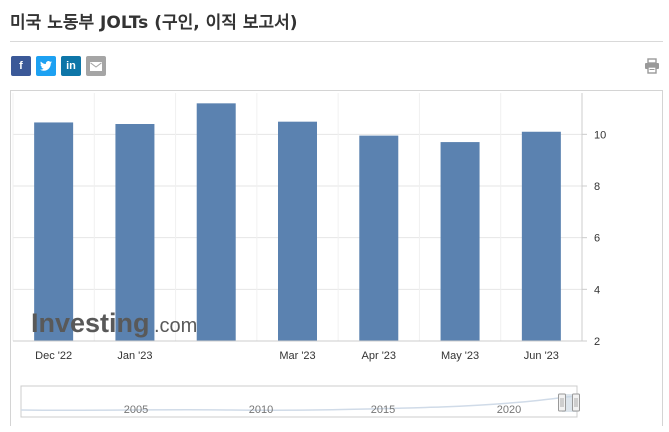  What do you see at coordinates (383, 410) in the screenshot?
I see `navigator-year-label: 2015` at bounding box center [383, 410].